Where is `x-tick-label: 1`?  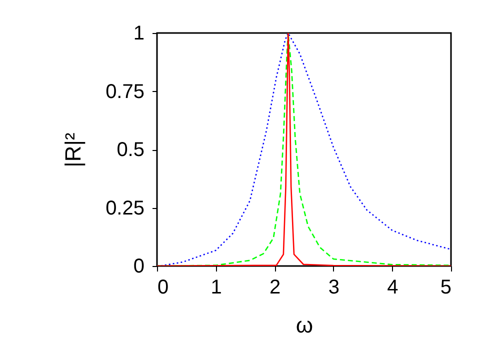
x-tick-label: 1 is located at coordinates (216, 287).